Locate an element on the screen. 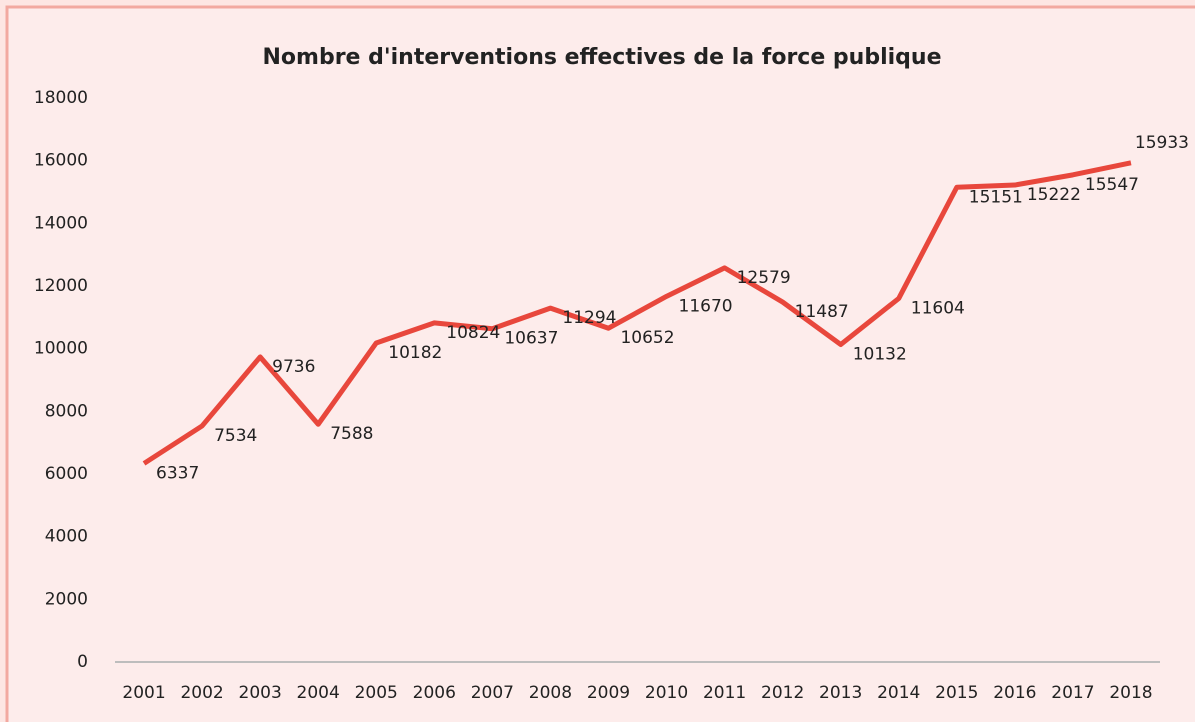 This screenshot has width=1195, height=722. x-tick-label: 2001 is located at coordinates (143, 693).